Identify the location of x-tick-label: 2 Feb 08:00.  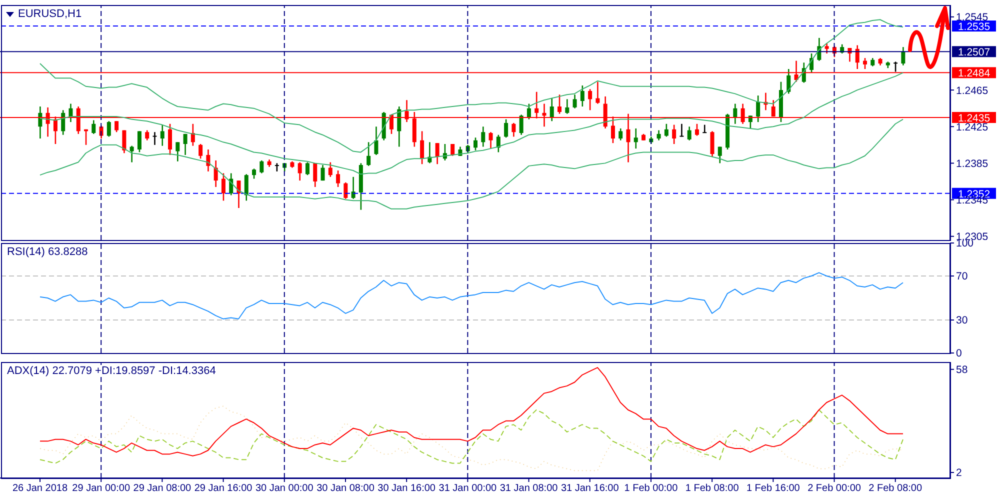
(895, 488).